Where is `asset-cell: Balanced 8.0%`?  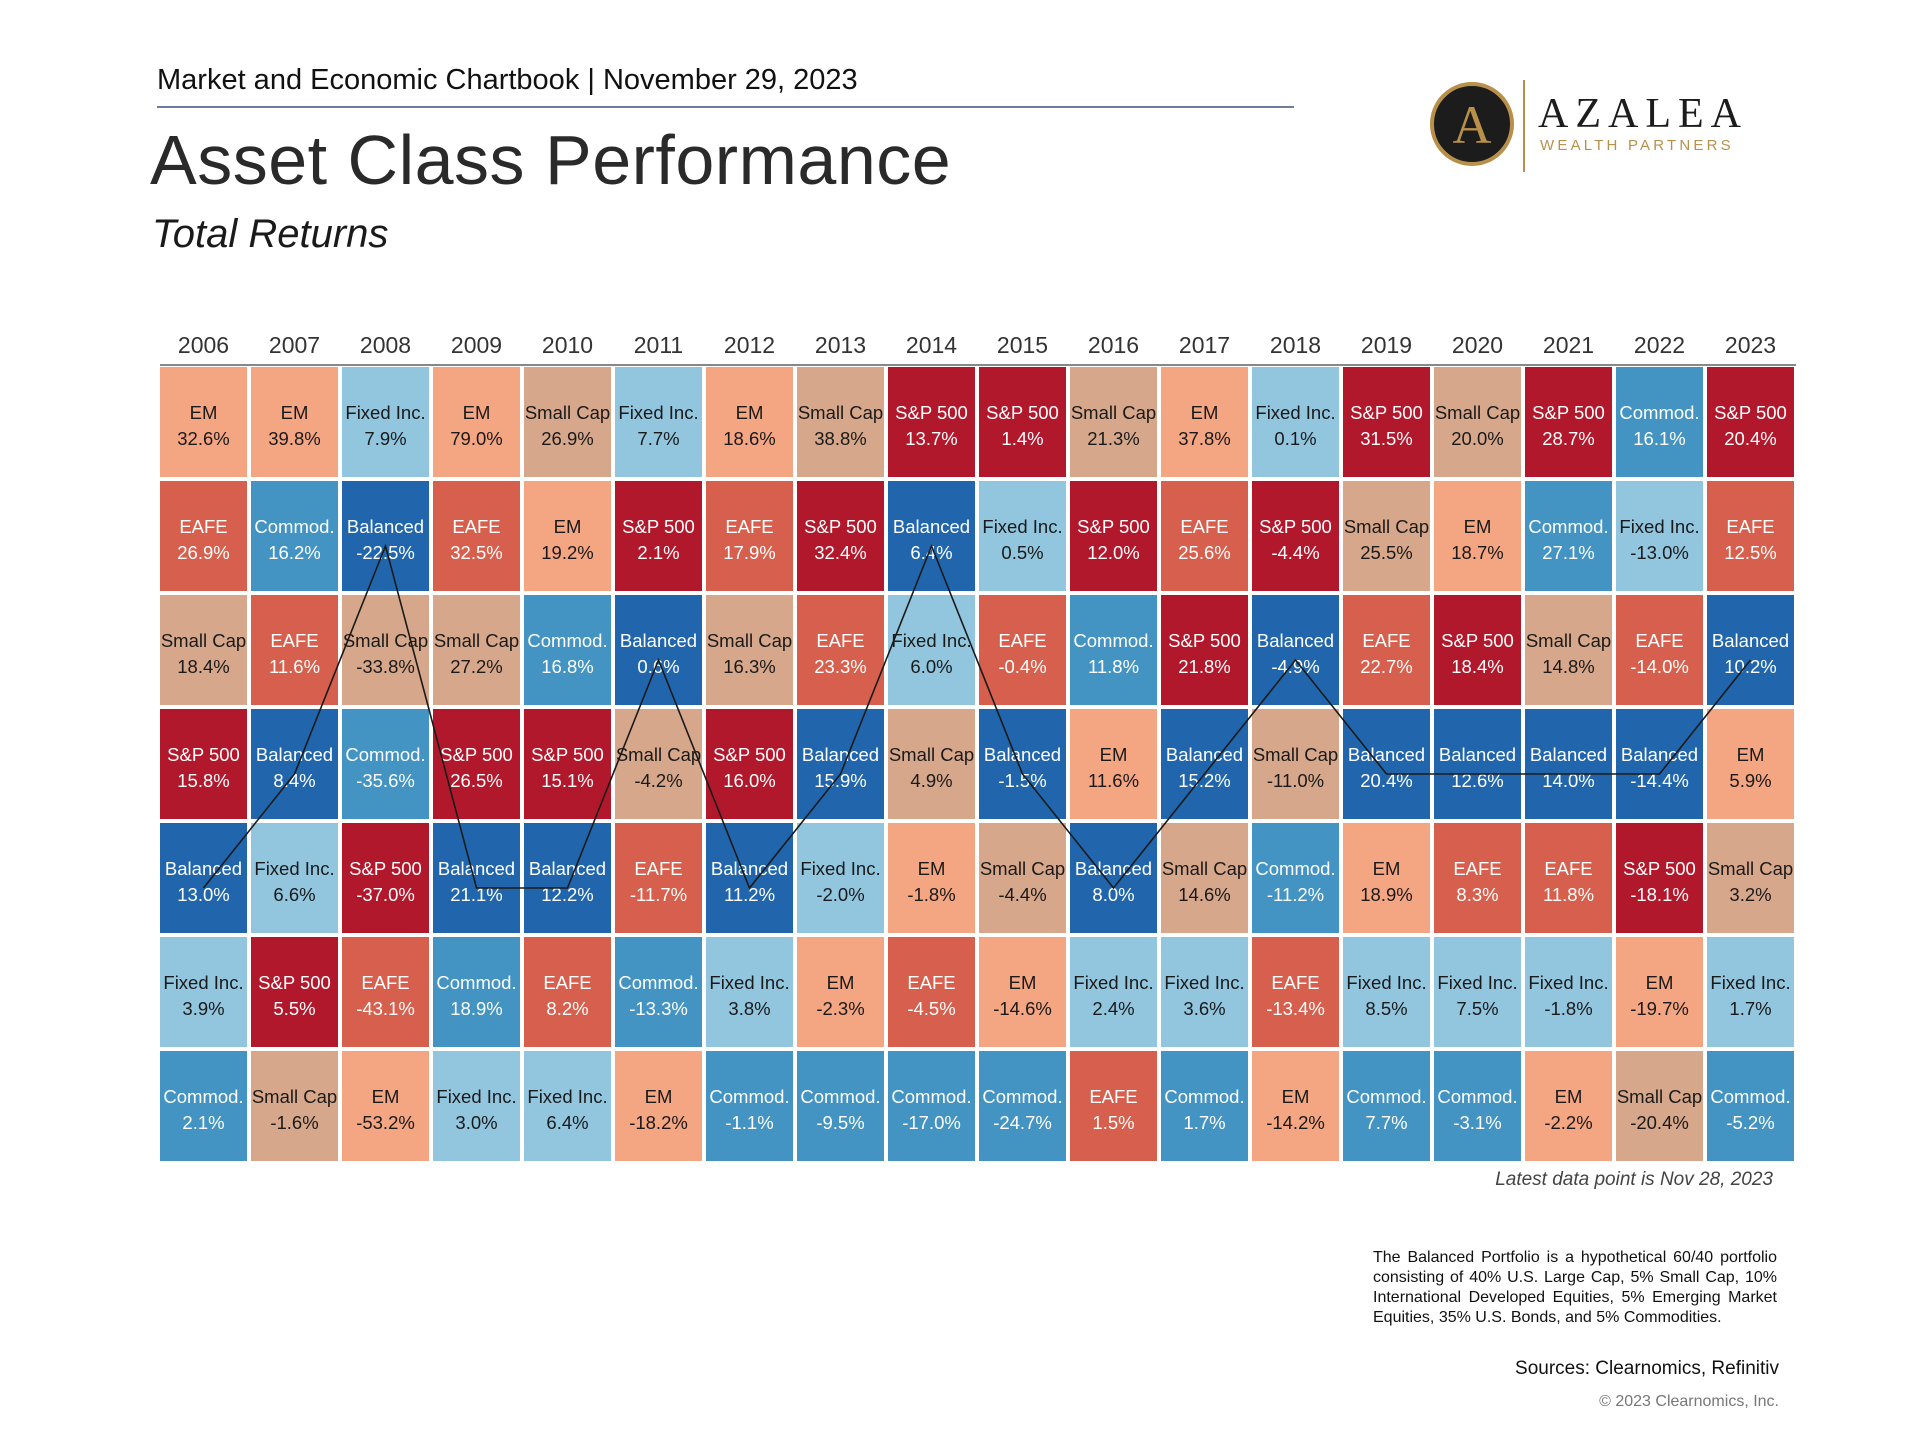
asset-cell: Balanced 8.0% is located at coordinates (1113, 878).